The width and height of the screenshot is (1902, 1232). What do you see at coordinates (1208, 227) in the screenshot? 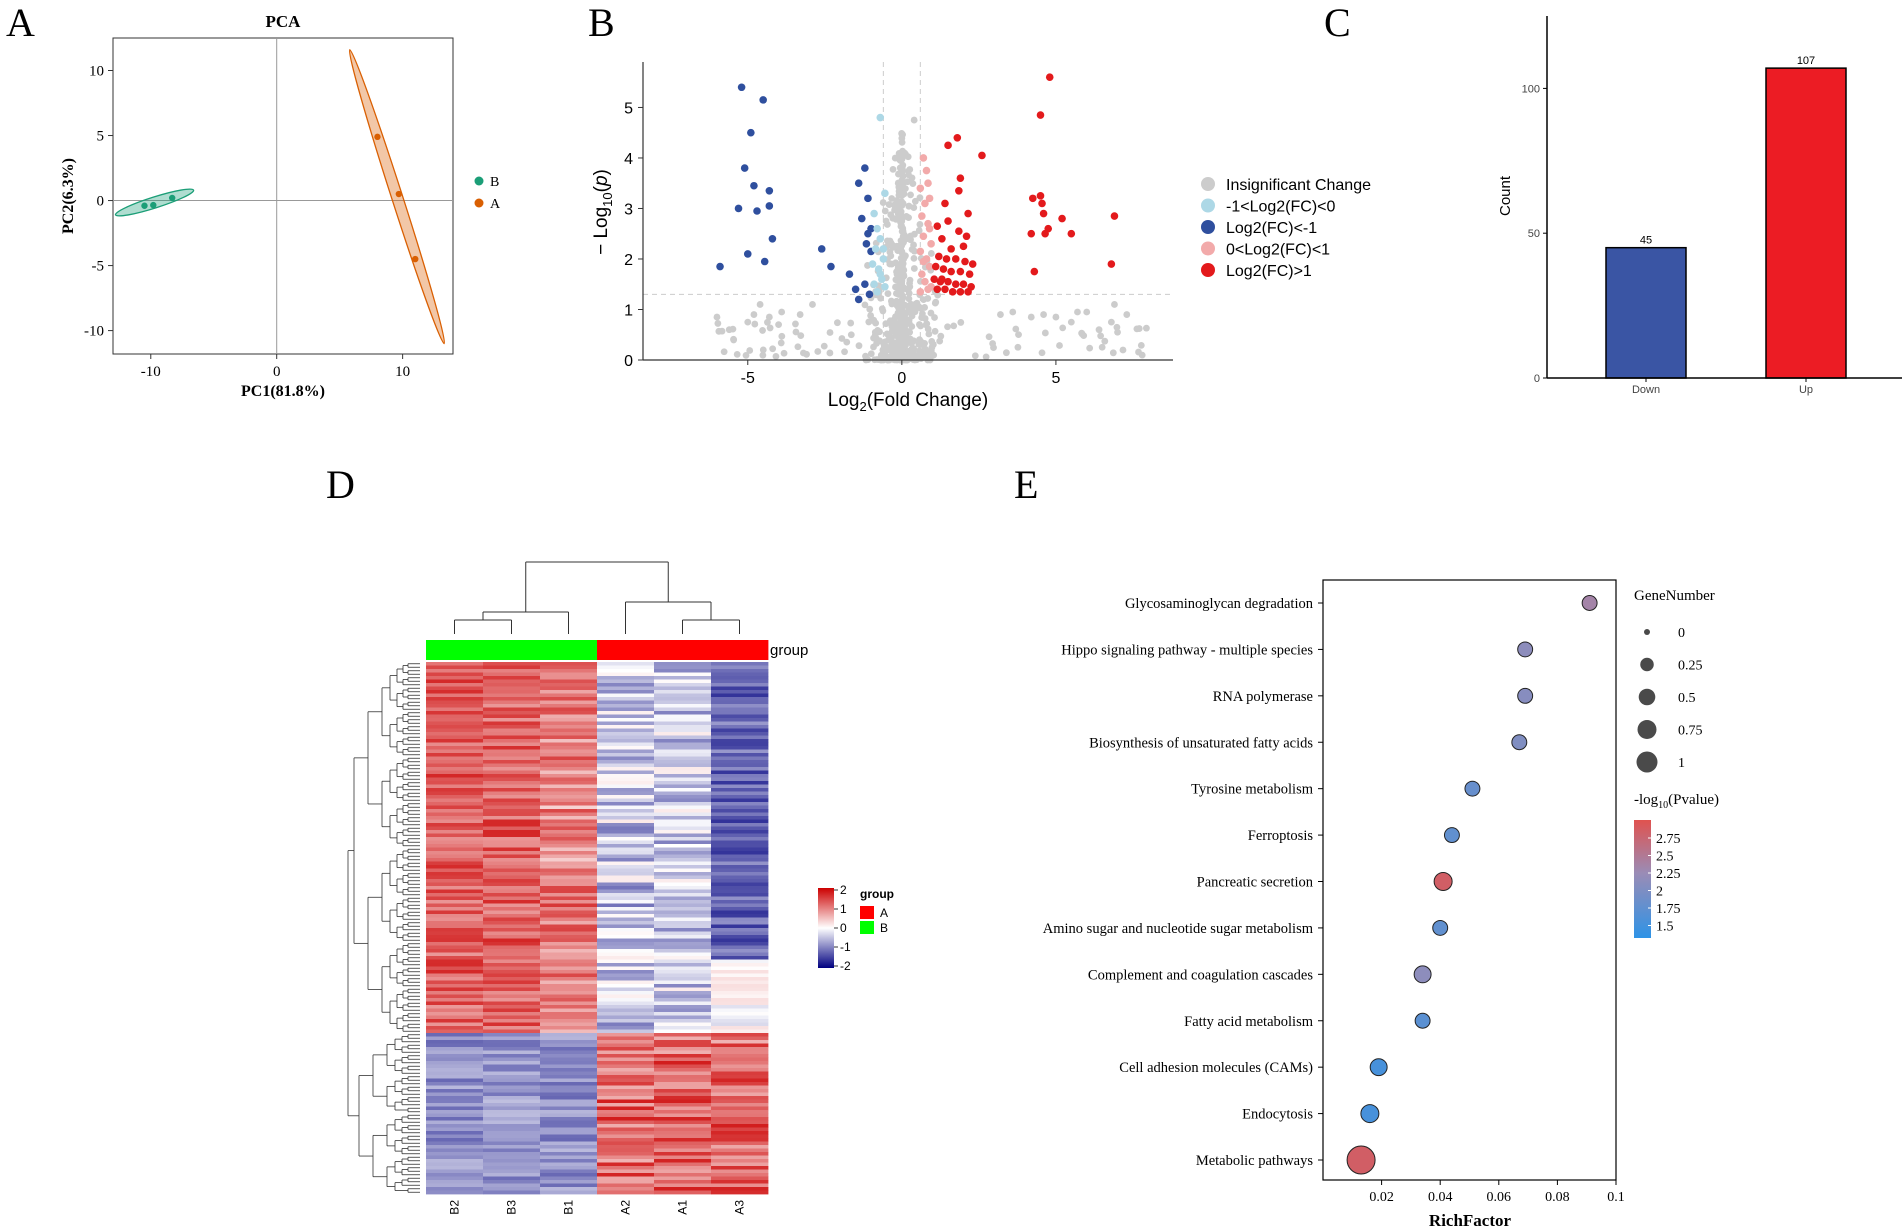
I see `volcano-legend-down-strong-swatch` at bounding box center [1208, 227].